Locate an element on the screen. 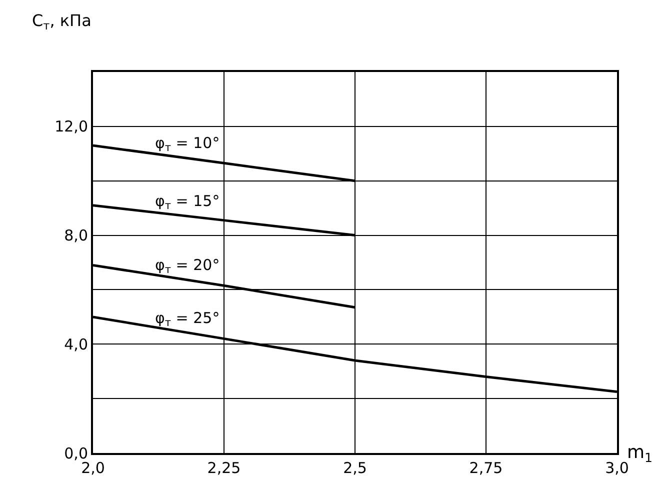  x-tick-label: 2,75 is located at coordinates (486, 468).